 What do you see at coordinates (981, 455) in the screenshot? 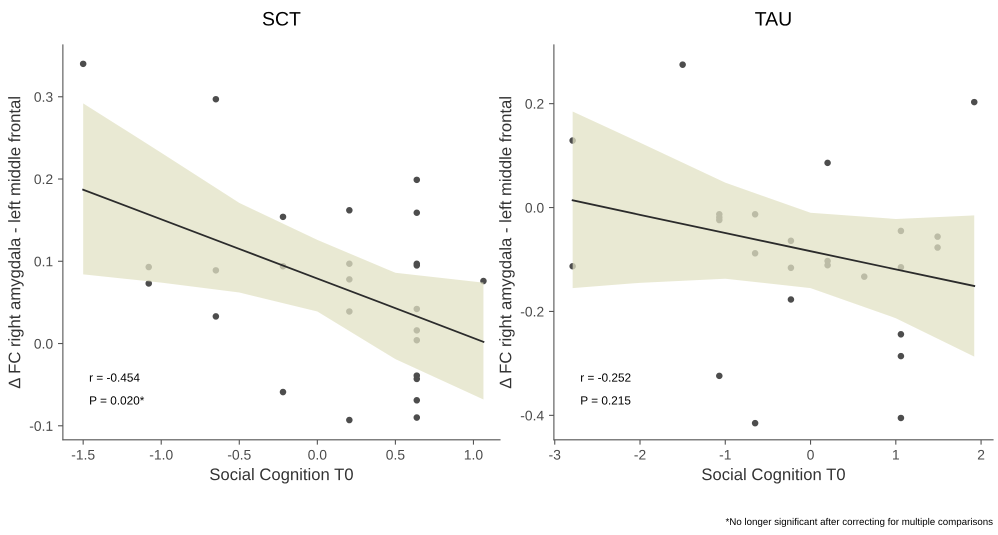
I see `x-tick-label: 2` at bounding box center [981, 455].